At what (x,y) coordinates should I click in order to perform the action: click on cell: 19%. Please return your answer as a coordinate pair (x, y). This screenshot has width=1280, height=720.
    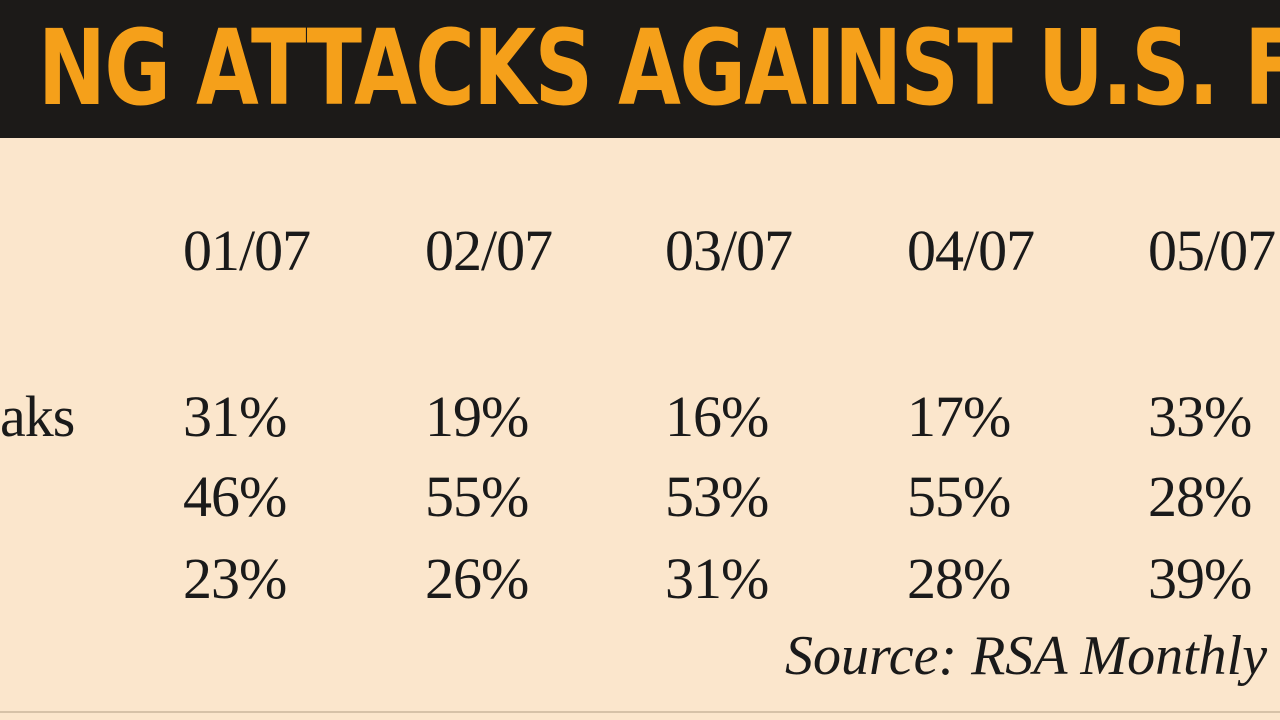
    Looking at the image, I should click on (477, 416).